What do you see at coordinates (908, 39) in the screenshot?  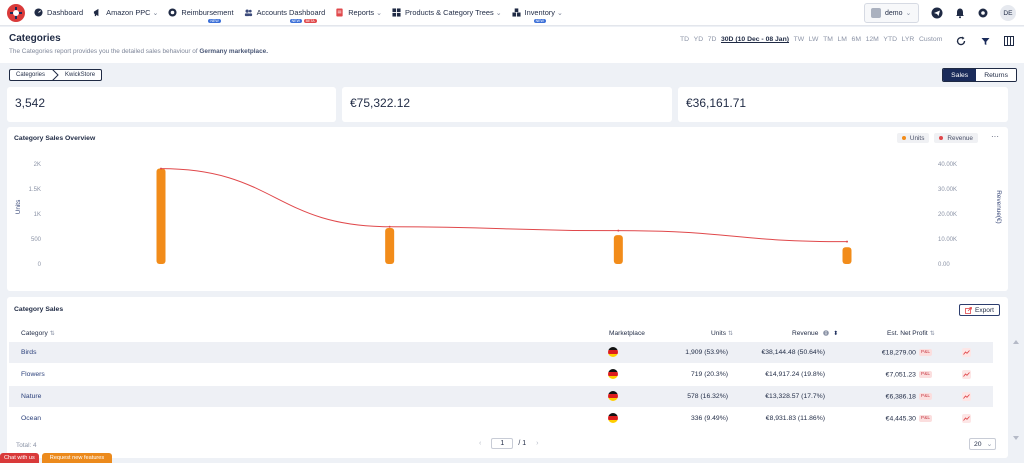 I see `period-option: LYR` at bounding box center [908, 39].